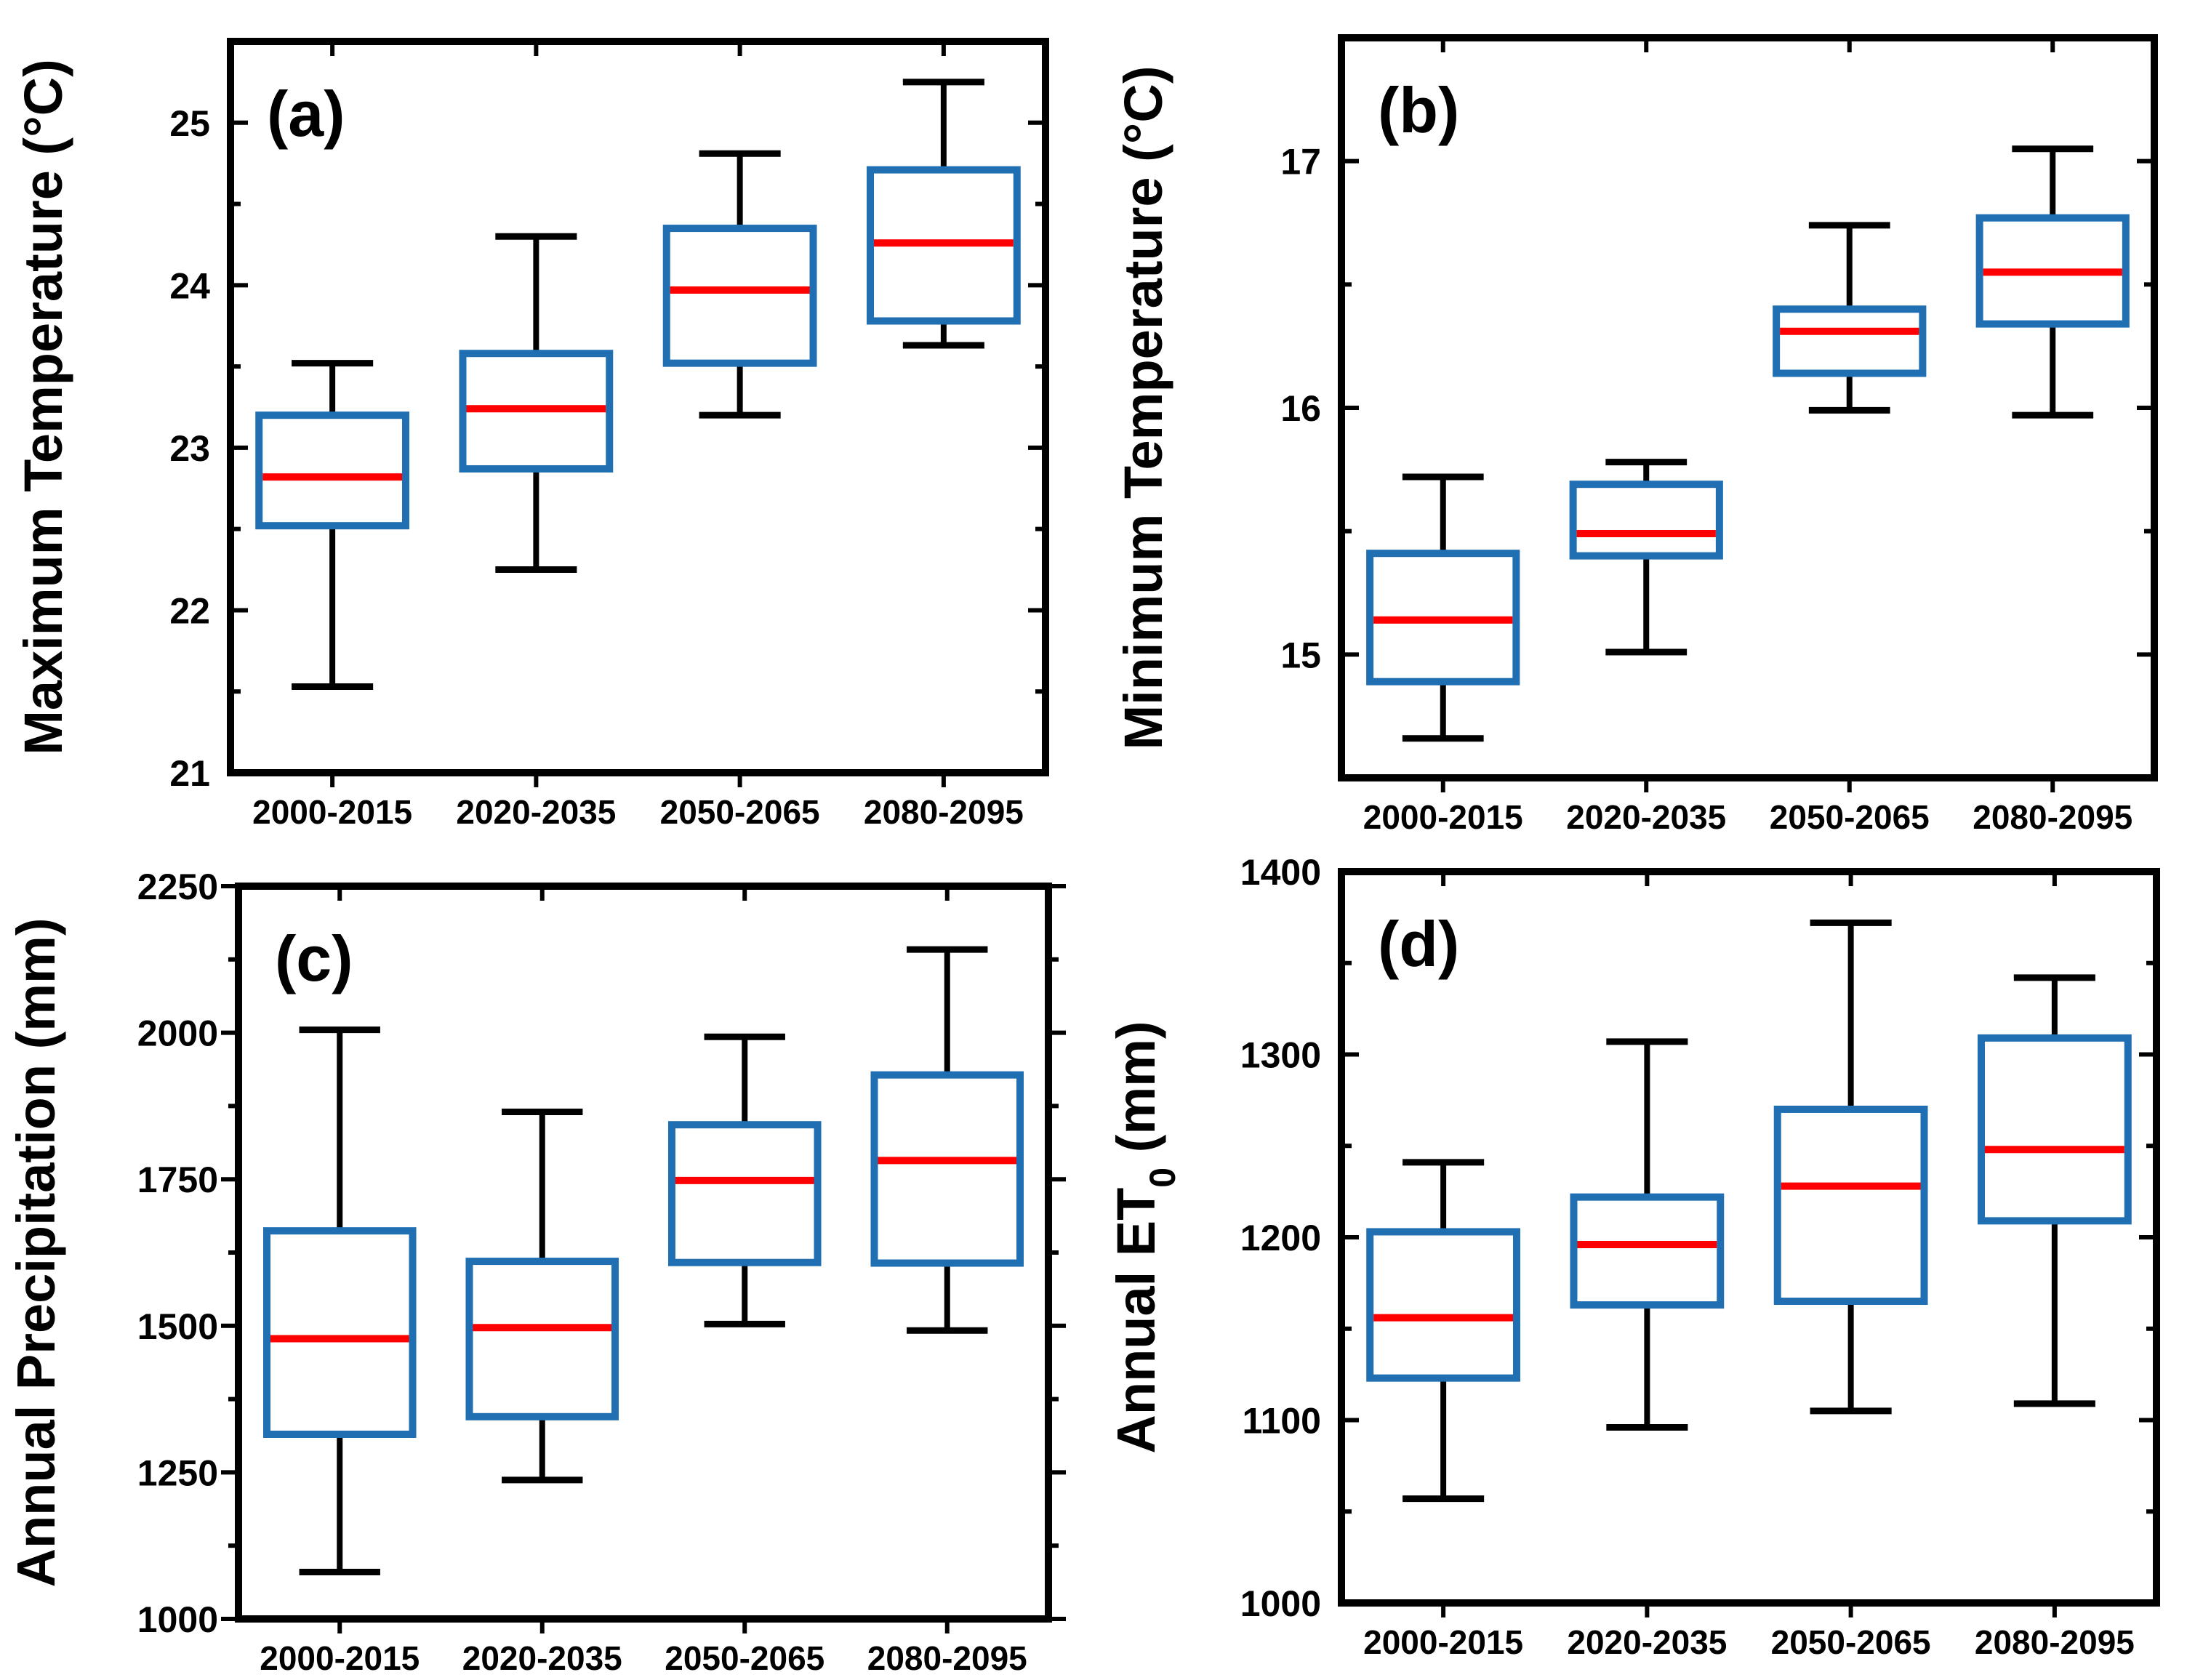  What do you see at coordinates (189, 123) in the screenshot?
I see `y-tick-label: 25` at bounding box center [189, 123].